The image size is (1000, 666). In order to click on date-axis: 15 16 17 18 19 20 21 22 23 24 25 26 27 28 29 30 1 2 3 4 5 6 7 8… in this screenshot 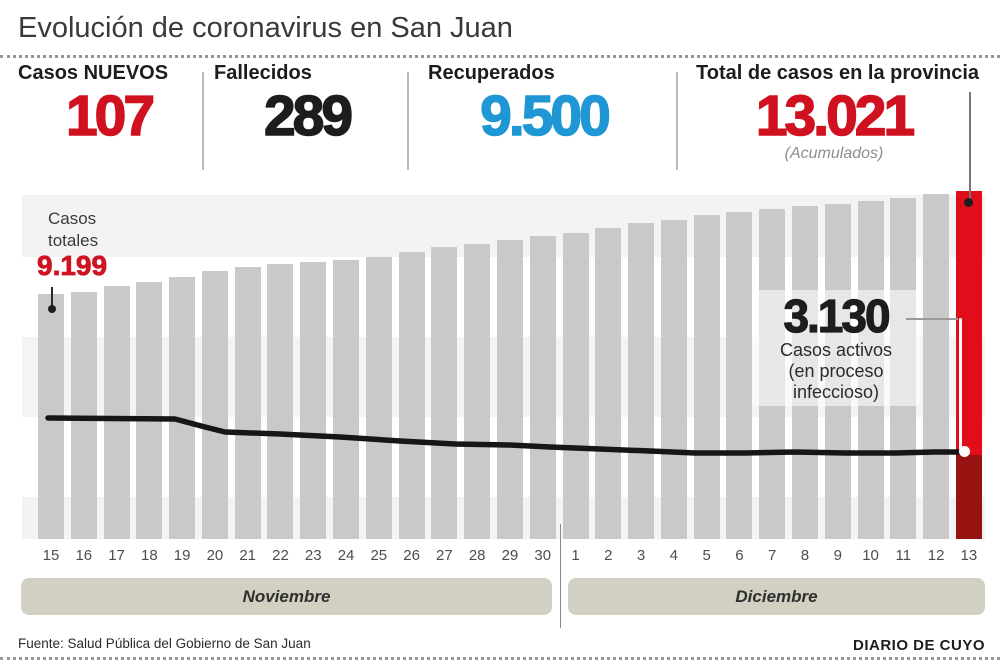, I will do `click(510, 555)`.